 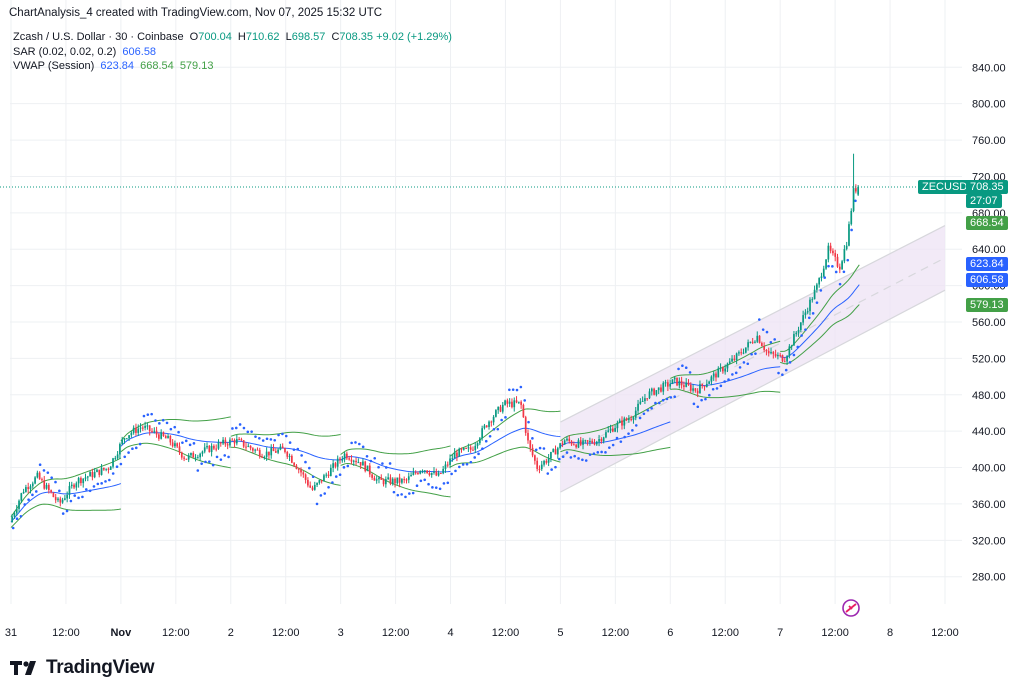 What do you see at coordinates (890, 633) in the screenshot?
I see `date-tick-label: 8` at bounding box center [890, 633].